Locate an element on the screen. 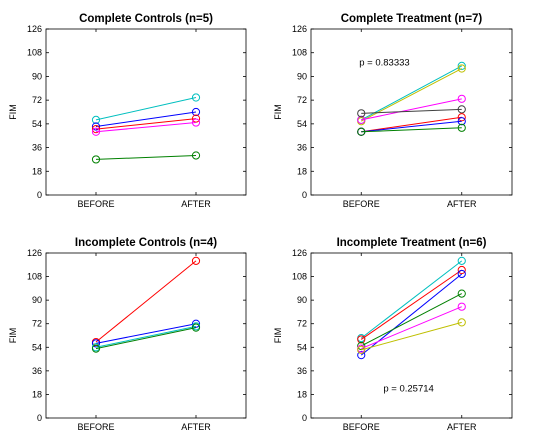 The height and width of the screenshot is (431, 533). panel-title: Incomplete Treatment (n=6) is located at coordinates (412, 243).